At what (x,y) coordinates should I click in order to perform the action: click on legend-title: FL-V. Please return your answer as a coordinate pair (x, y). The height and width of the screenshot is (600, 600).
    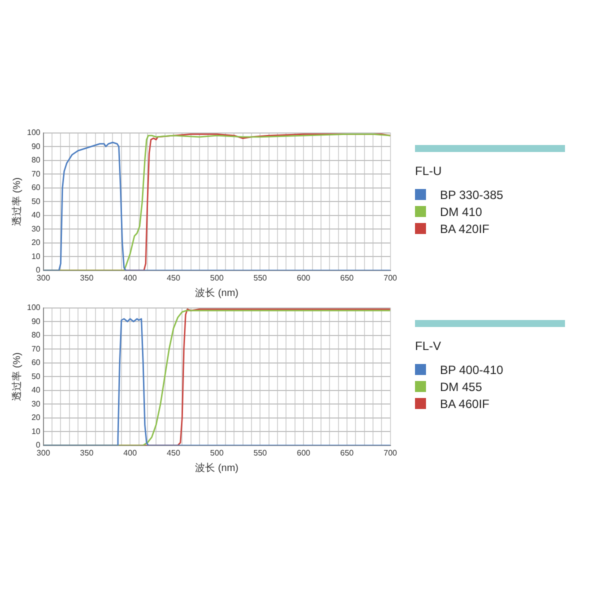
    Looking at the image, I should click on (428, 346).